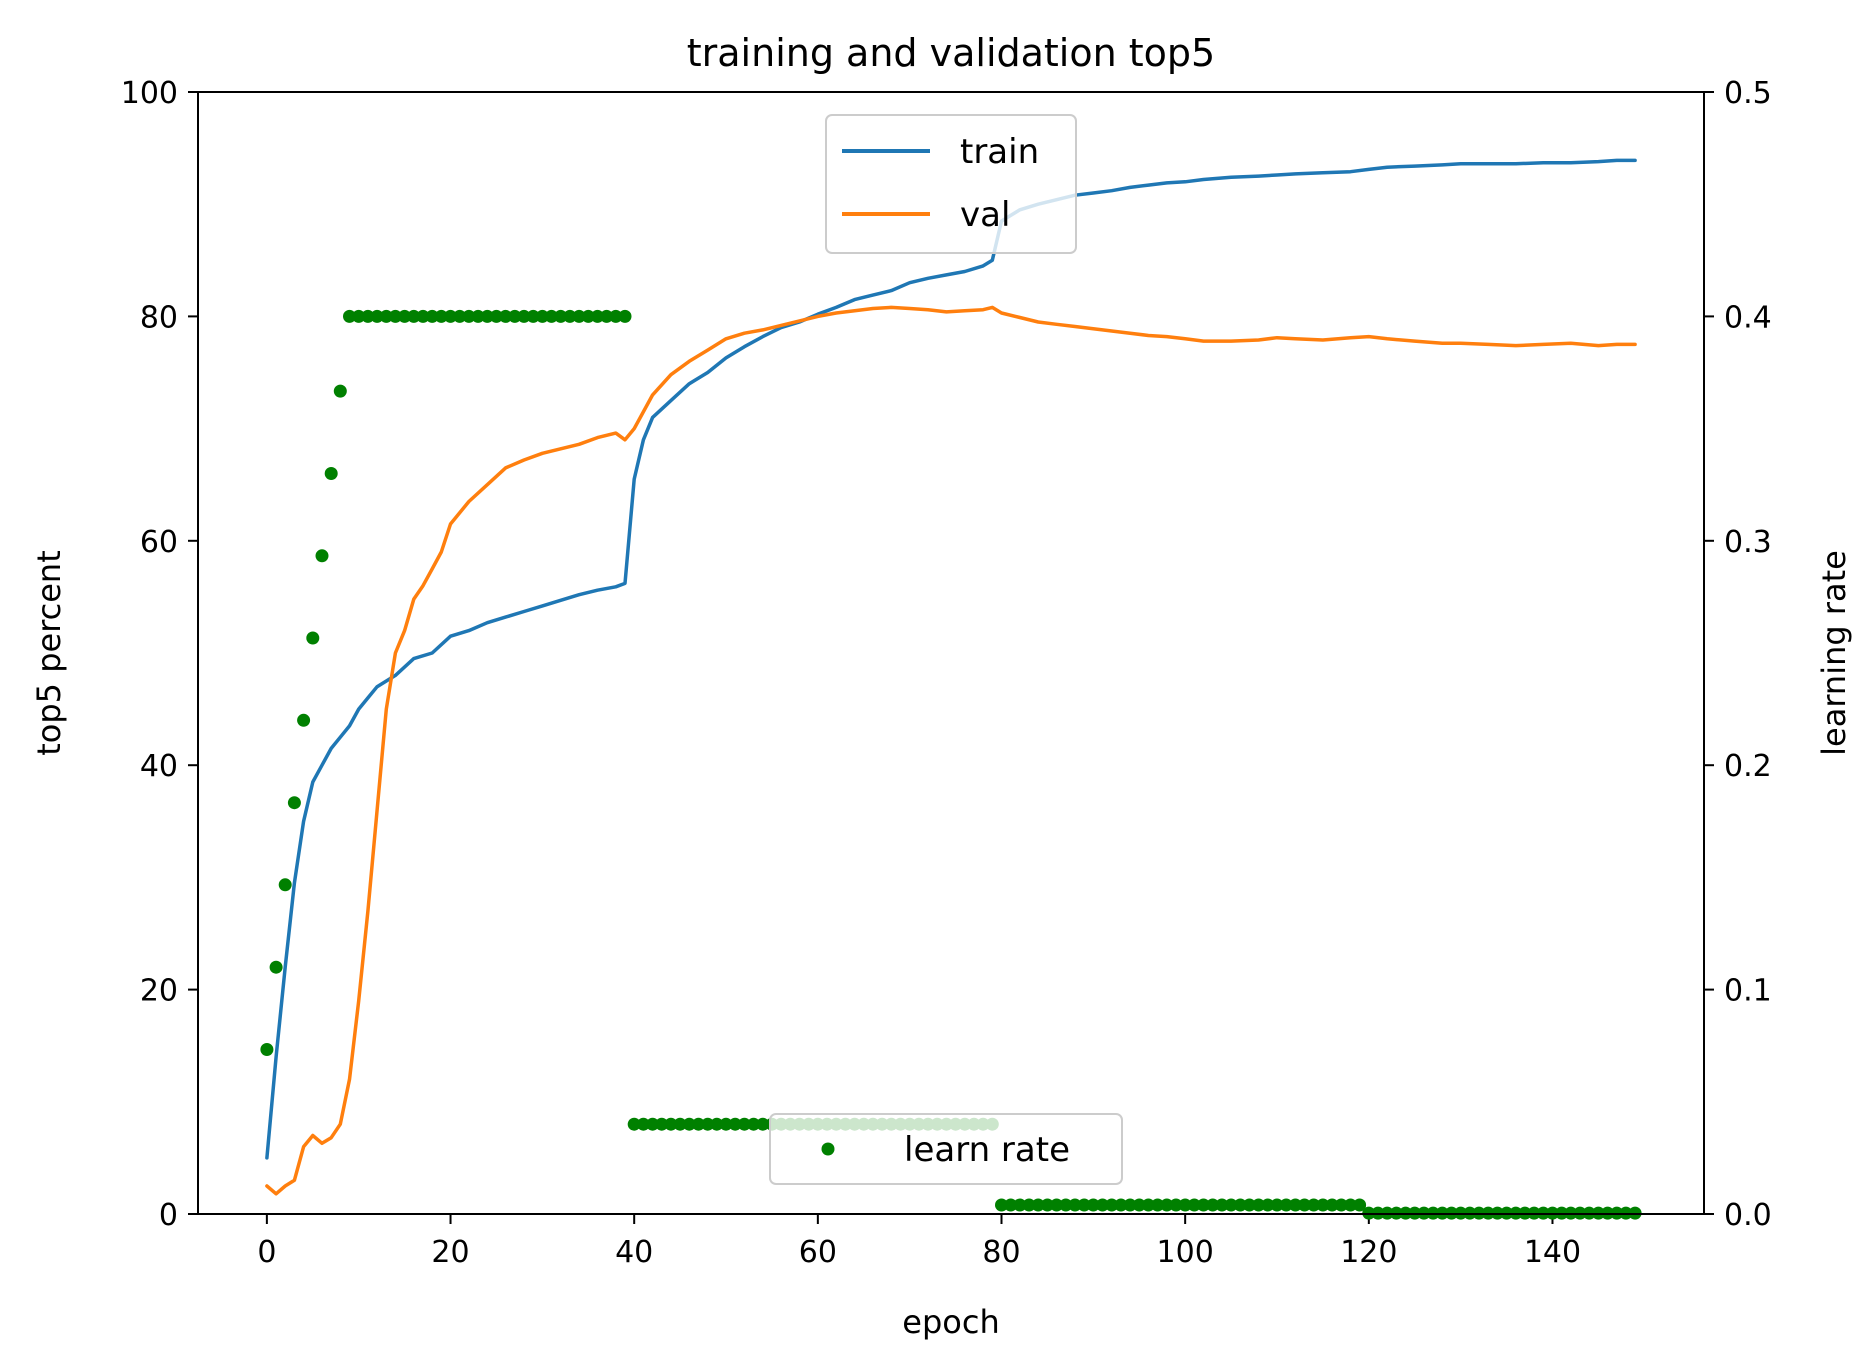  What do you see at coordinates (159, 542) in the screenshot?
I see `y-tick-label: 60` at bounding box center [159, 542].